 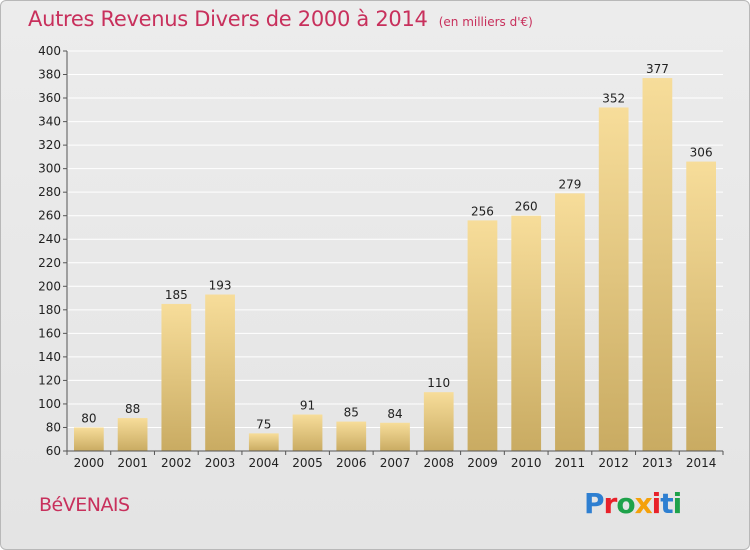 What do you see at coordinates (88, 418) in the screenshot?
I see `bar-value-label: 80` at bounding box center [88, 418].